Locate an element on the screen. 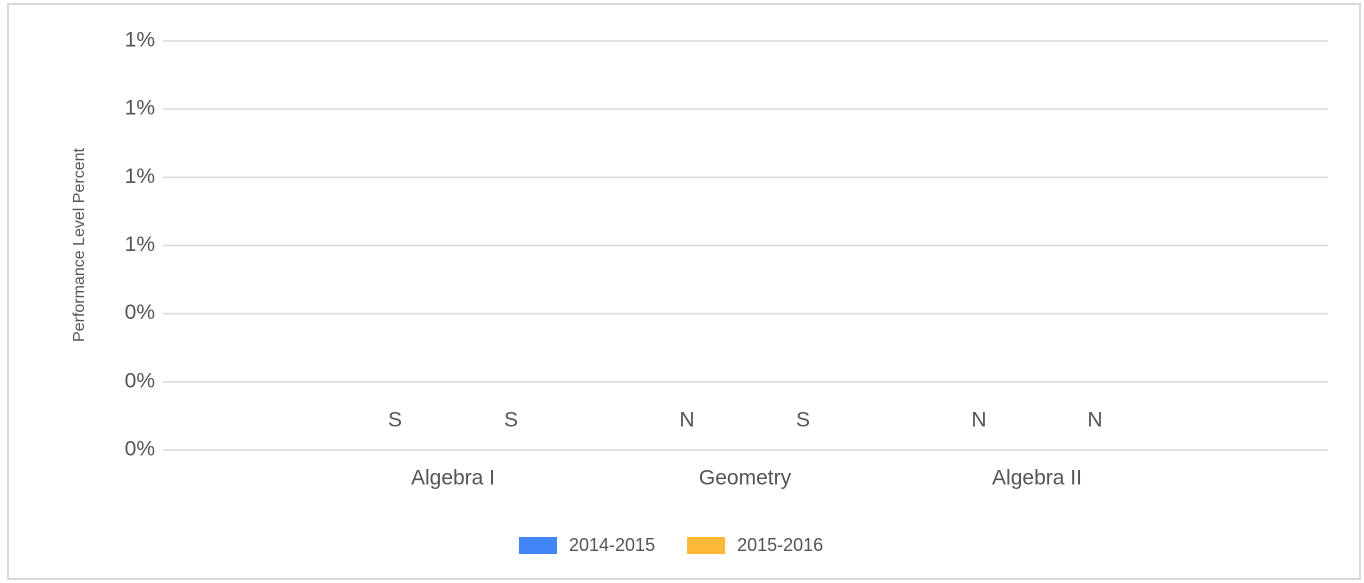 The height and width of the screenshot is (583, 1364). legend-label: 2015-2016 is located at coordinates (780, 545).